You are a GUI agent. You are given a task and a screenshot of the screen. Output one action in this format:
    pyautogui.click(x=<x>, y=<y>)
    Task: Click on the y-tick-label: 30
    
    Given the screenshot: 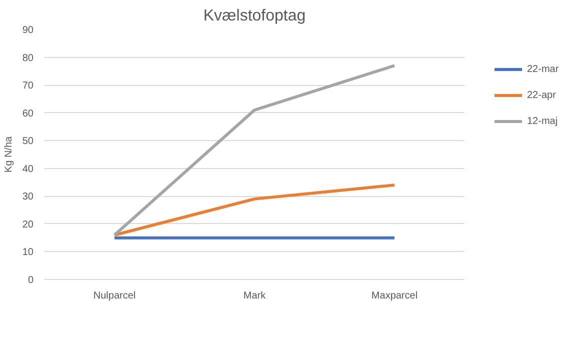 What is the action you would take?
    pyautogui.click(x=28, y=197)
    